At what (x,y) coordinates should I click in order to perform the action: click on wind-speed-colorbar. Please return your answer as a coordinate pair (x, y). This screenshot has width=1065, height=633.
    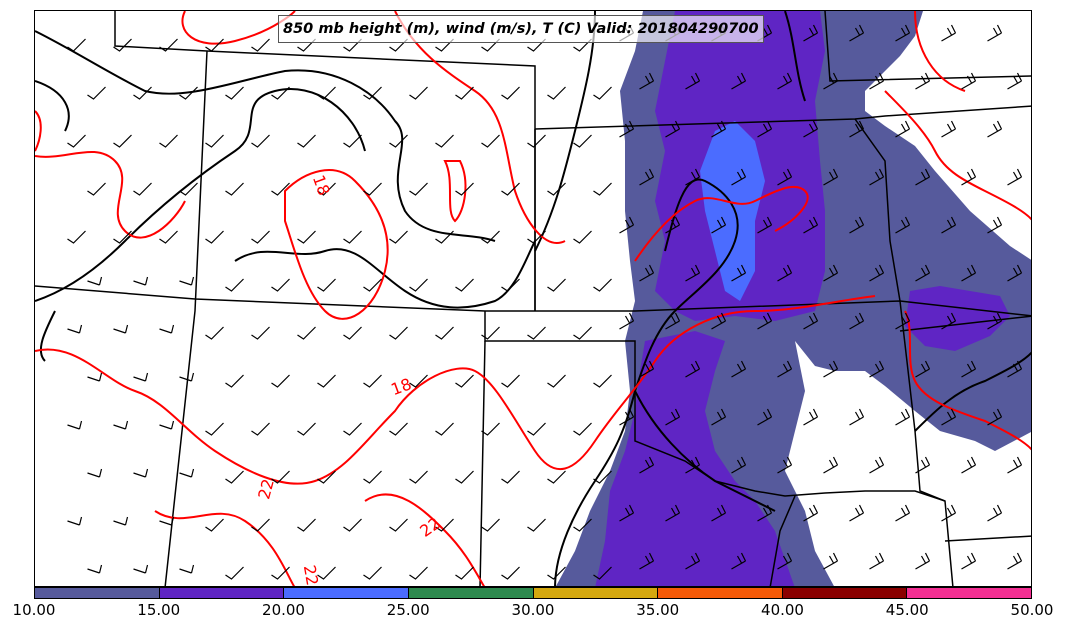
    Looking at the image, I should click on (533, 593).